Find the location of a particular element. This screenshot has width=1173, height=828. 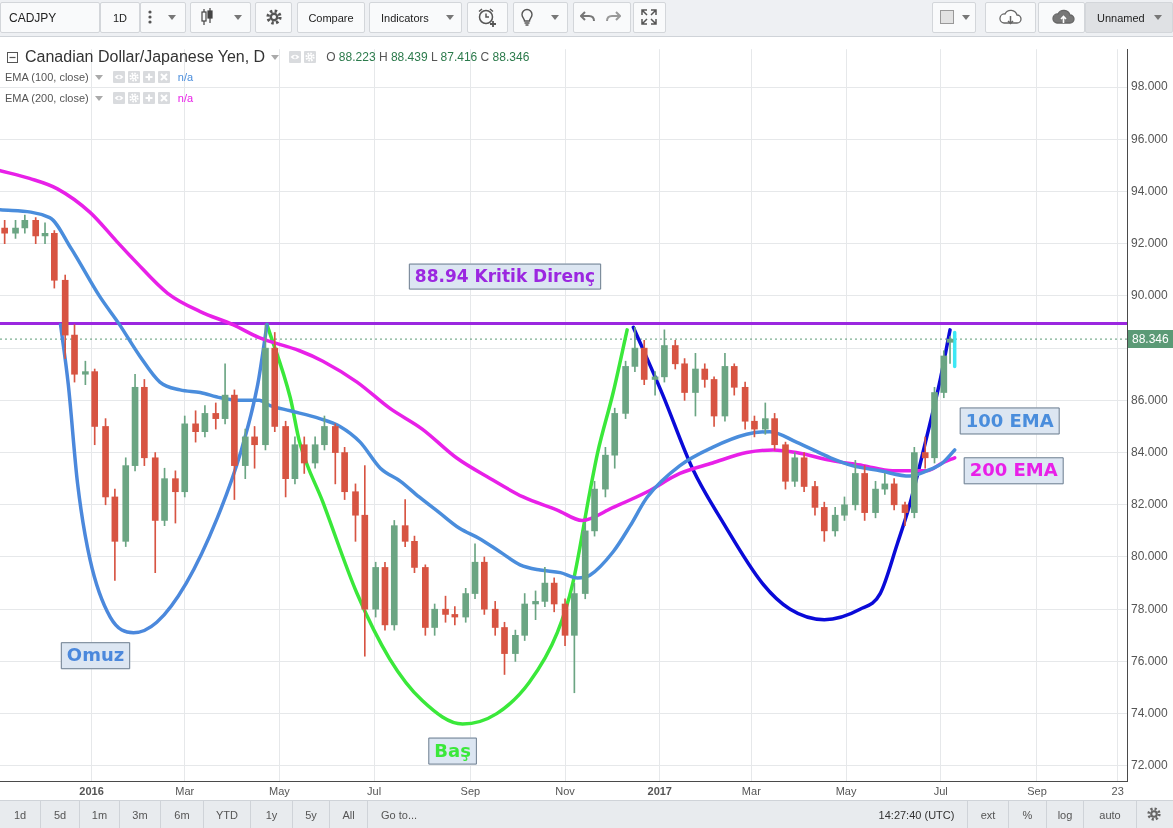

text: 1m is located at coordinates (100, 814).